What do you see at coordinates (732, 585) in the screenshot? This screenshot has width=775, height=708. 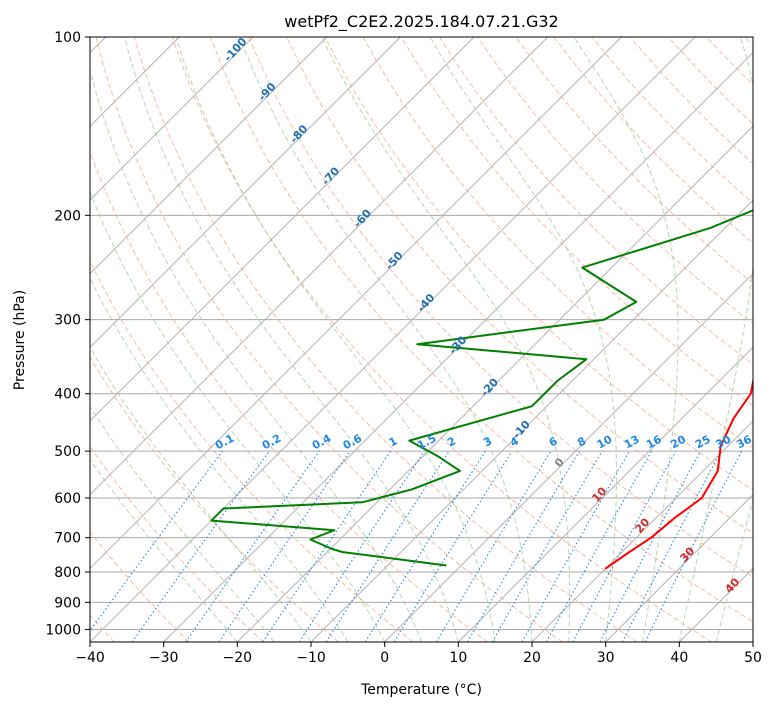 I see `dry-adiabat-label: 40` at bounding box center [732, 585].